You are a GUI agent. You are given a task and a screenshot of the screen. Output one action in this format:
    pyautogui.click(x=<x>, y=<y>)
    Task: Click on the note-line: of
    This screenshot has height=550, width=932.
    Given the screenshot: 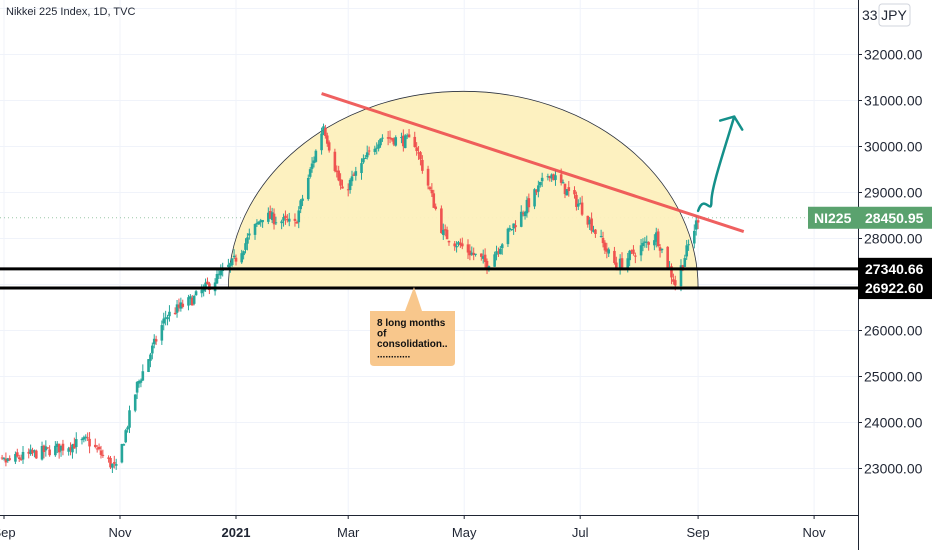 What is the action you would take?
    pyautogui.click(x=382, y=334)
    